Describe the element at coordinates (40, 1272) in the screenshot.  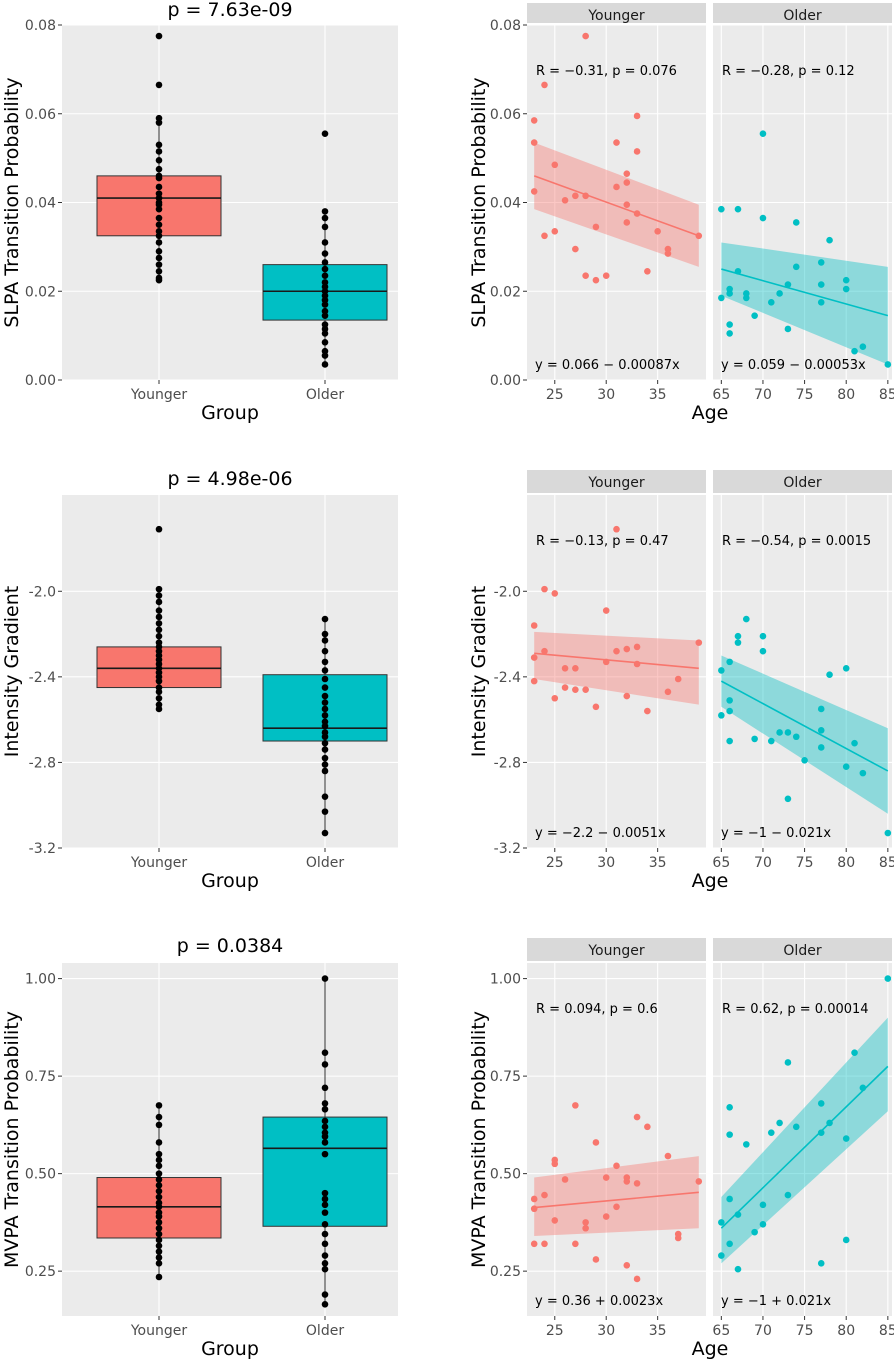
I see `y-tick-label: 0.25` at that location.